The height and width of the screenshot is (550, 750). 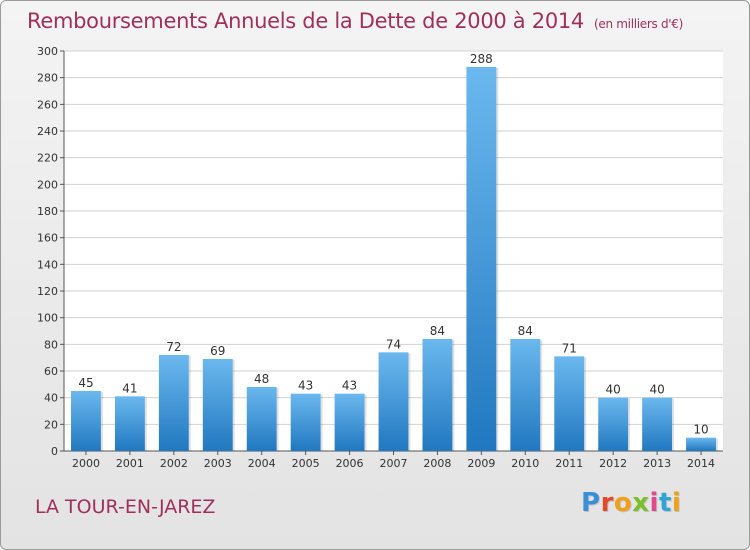 I want to click on x-tick-label: 2004, so click(x=262, y=463).